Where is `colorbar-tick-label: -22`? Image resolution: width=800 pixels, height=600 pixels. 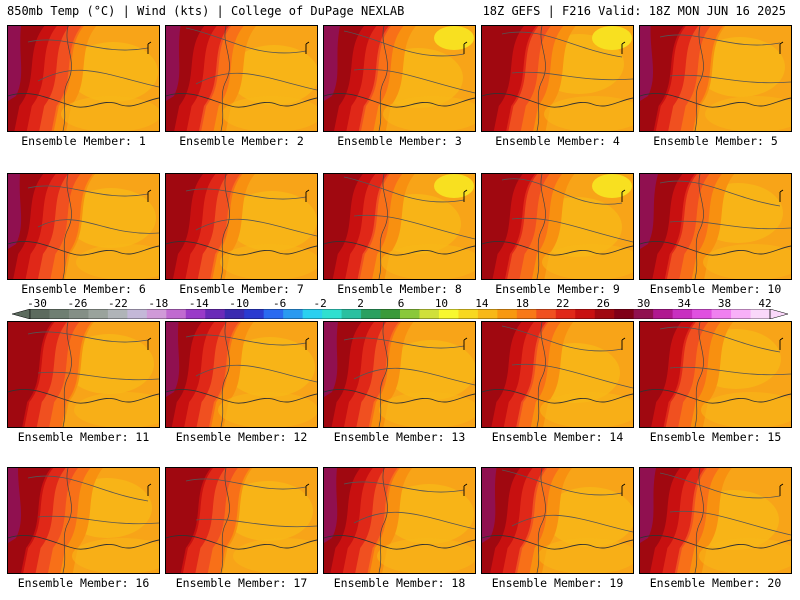 colorbar-tick-label: -22 is located at coordinates (117, 303).